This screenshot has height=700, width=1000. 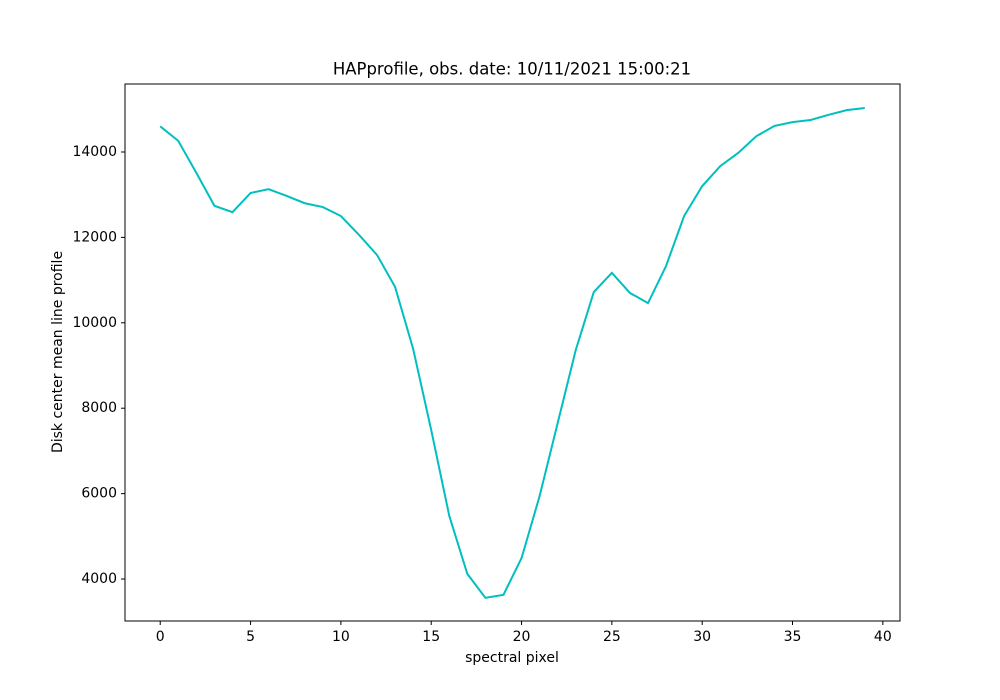 What do you see at coordinates (160, 637) in the screenshot?
I see `x-tick-label: 0` at bounding box center [160, 637].